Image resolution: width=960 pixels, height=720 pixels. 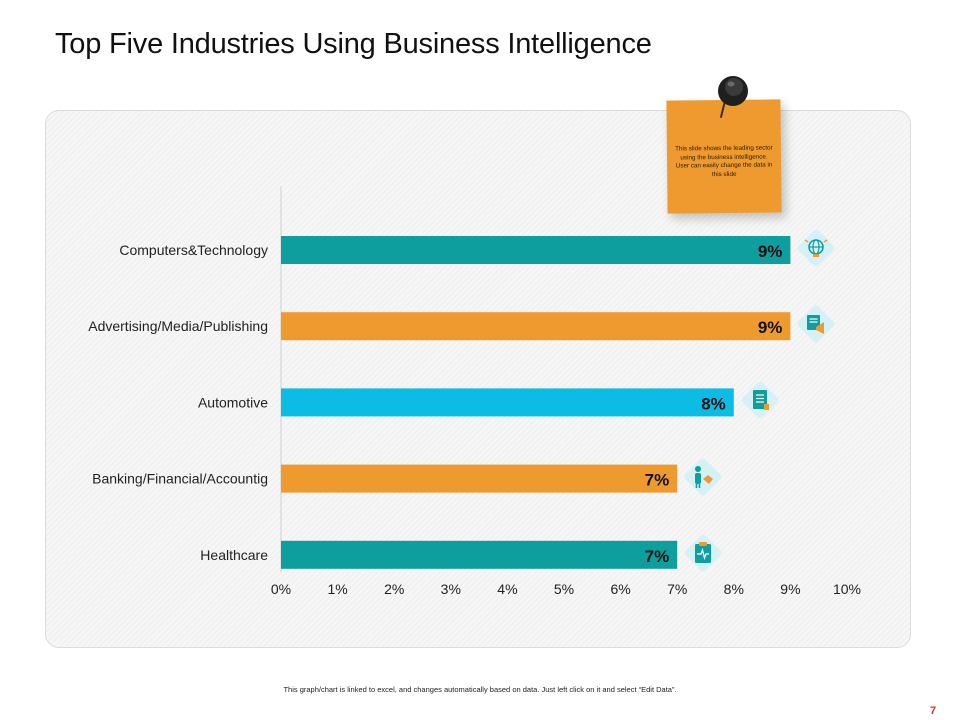 What do you see at coordinates (193, 250) in the screenshot?
I see `category-label-0: Computers&Technology` at bounding box center [193, 250].